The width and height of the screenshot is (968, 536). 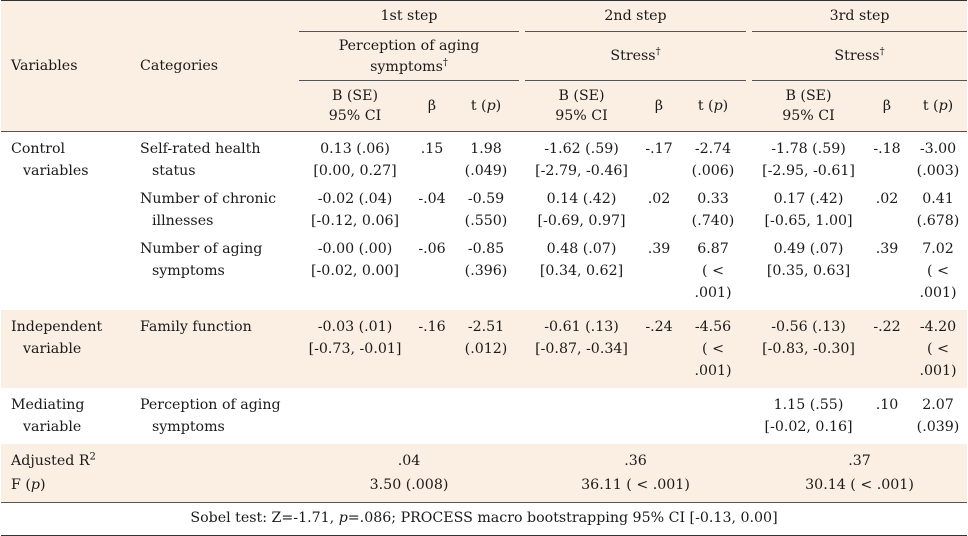 What do you see at coordinates (938, 348) in the screenshot?
I see `t-cell: -4.20( < .001)` at bounding box center [938, 348].